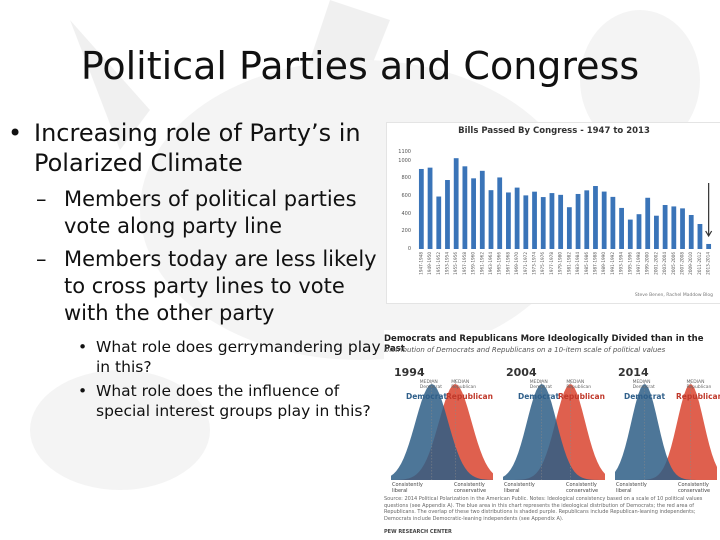 The width and height of the screenshot is (720, 540). I want to click on median-rep-label: MEDIAN Republican, so click(464, 385).